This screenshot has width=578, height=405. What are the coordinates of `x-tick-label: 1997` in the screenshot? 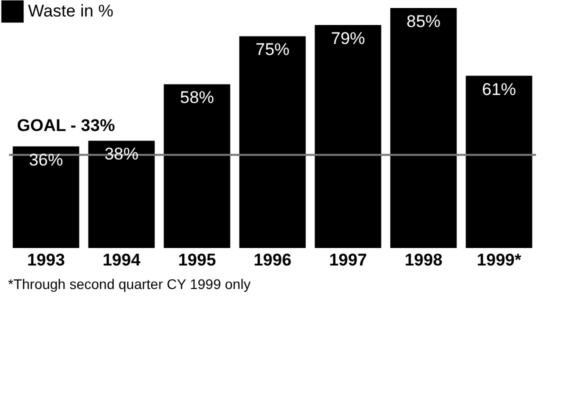 It's located at (348, 260).